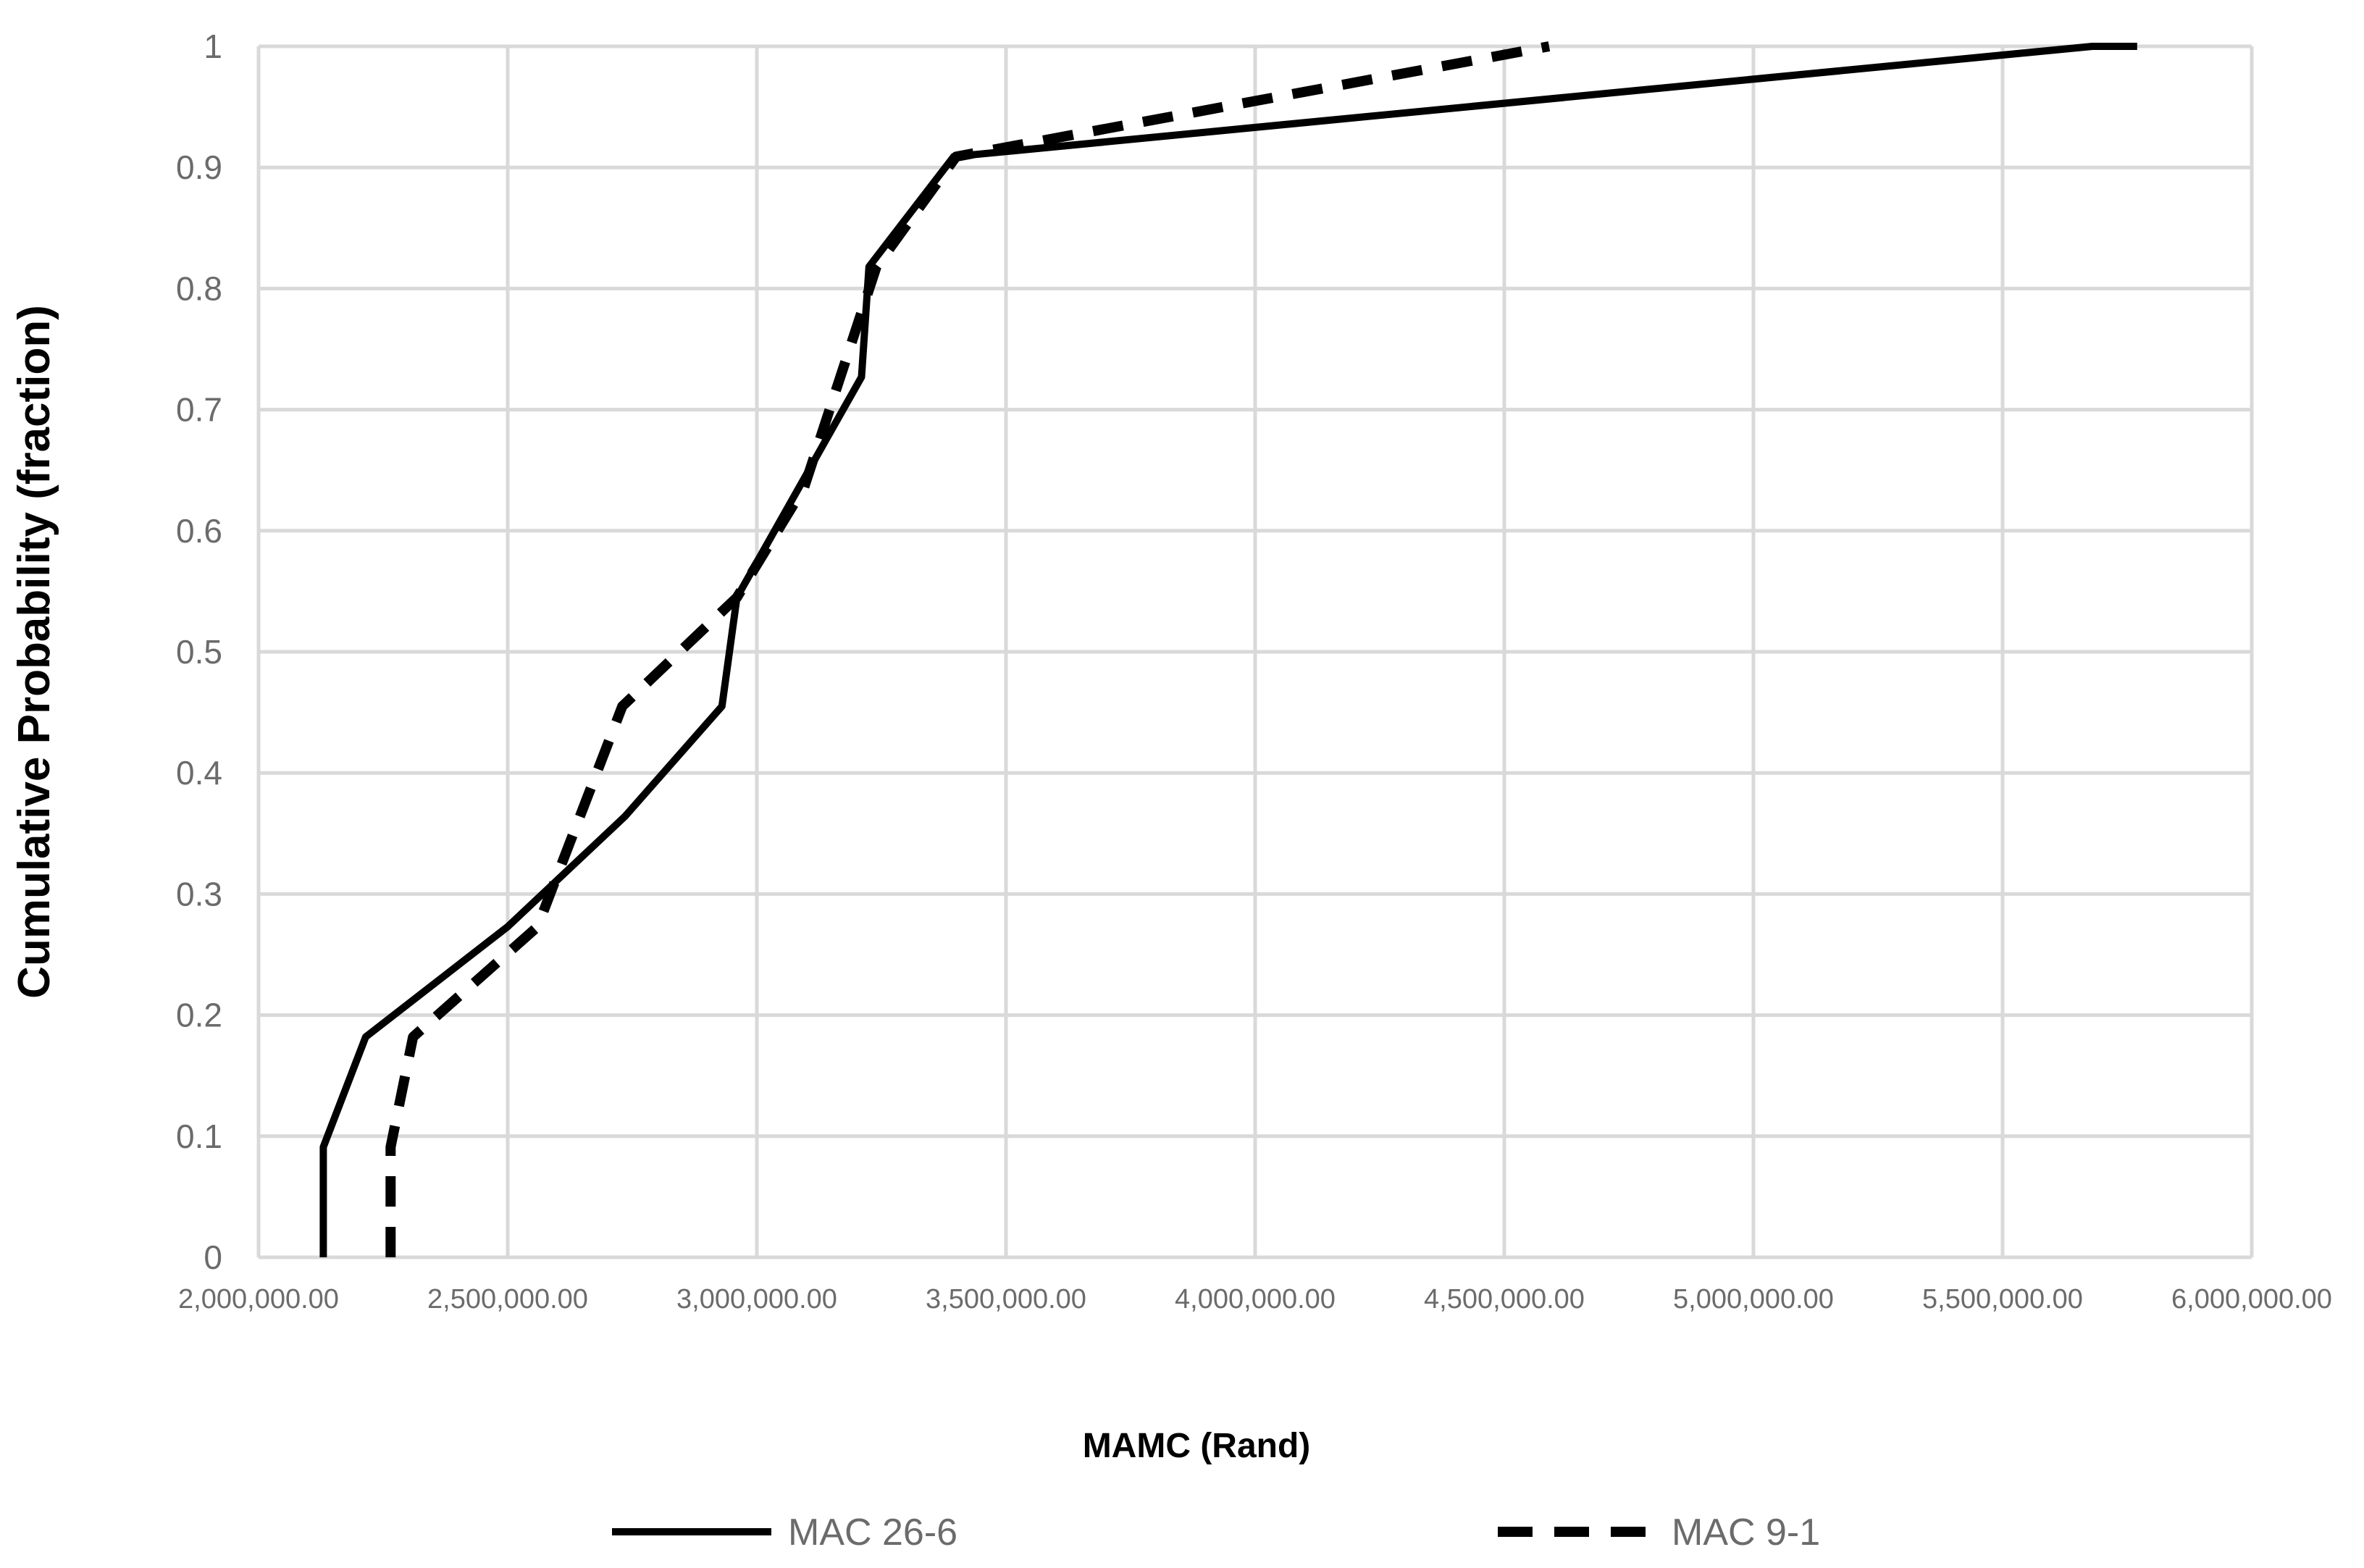 This screenshot has height=1568, width=2364. Describe the element at coordinates (1746, 1533) in the screenshot. I see `legend-label-2: MAC 9-1` at that location.